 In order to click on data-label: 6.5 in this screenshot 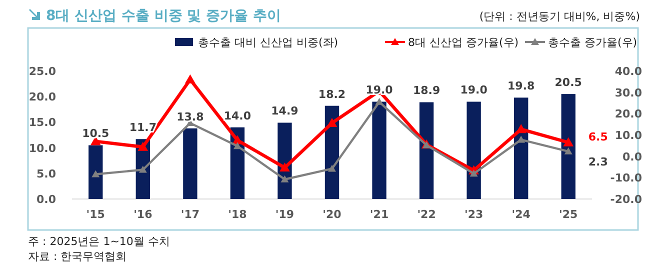, I will do `click(598, 137)`.